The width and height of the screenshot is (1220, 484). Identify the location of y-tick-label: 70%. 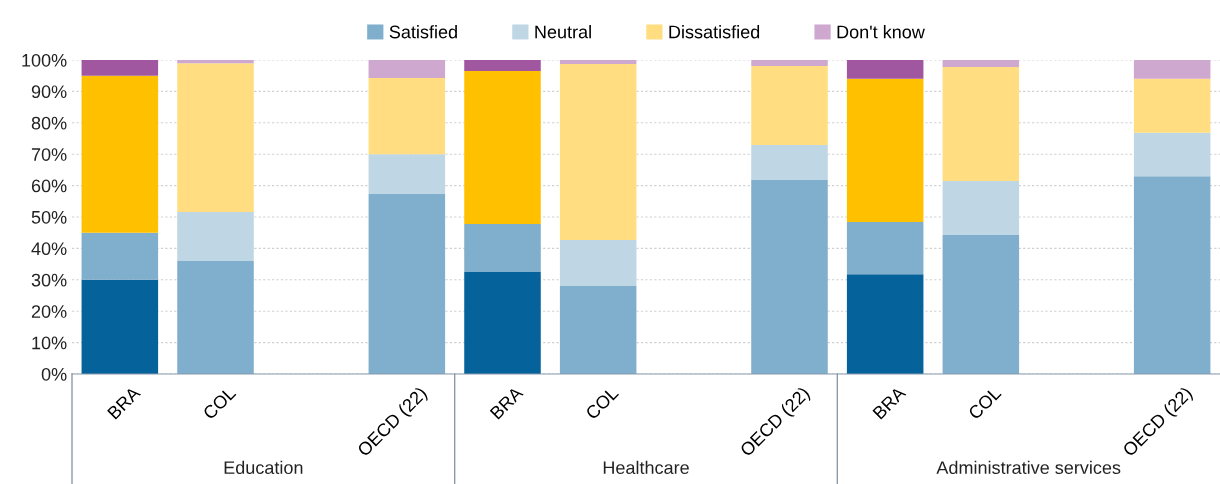
(49, 154).